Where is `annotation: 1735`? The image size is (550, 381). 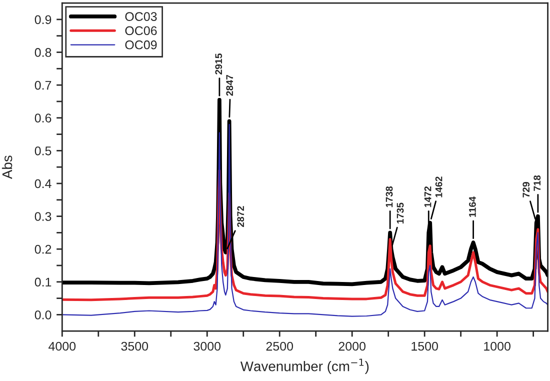 annotation: 1735 is located at coordinates (400, 213).